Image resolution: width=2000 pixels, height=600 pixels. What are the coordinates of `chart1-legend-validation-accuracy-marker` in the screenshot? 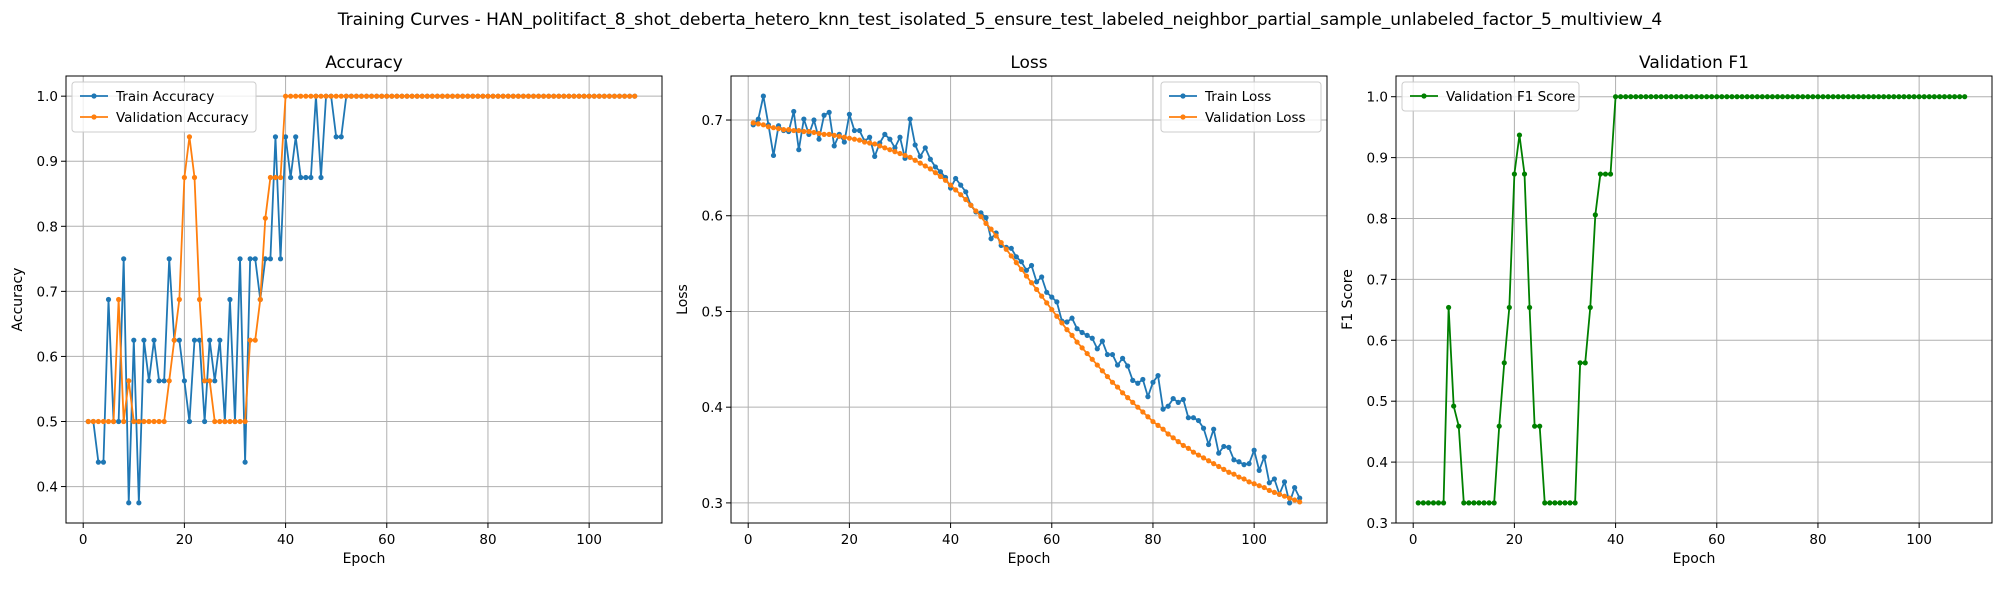 It's located at (94, 117).